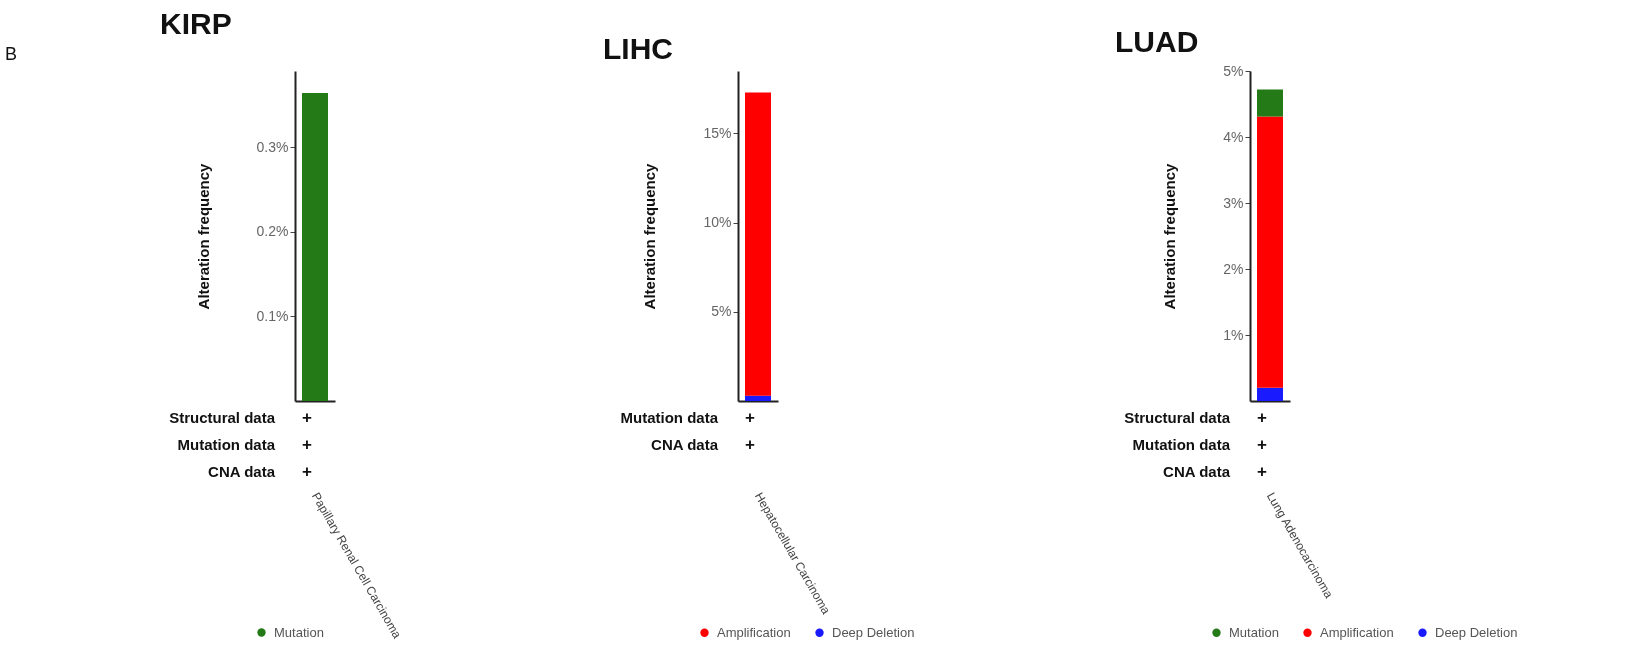 This screenshot has height=654, width=1640. Describe the element at coordinates (1233, 202) in the screenshot. I see `y-tick-label: 3%` at that location.